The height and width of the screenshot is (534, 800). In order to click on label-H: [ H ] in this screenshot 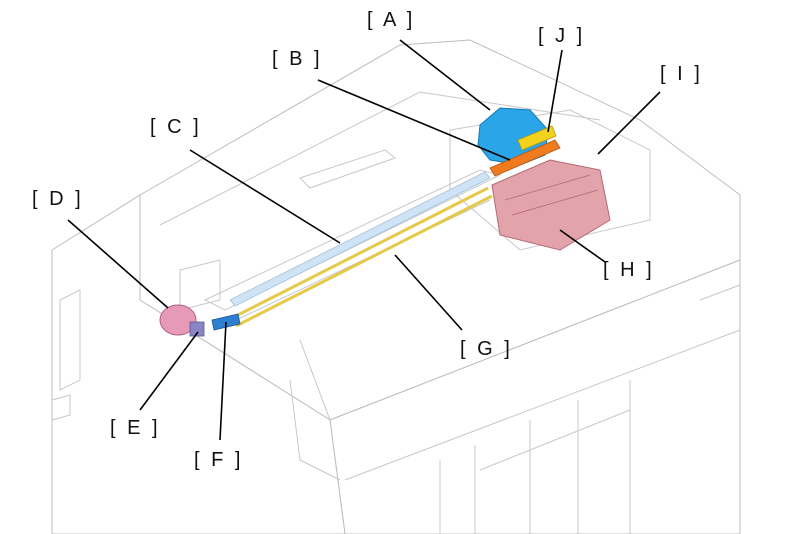, I will do `click(629, 270)`.